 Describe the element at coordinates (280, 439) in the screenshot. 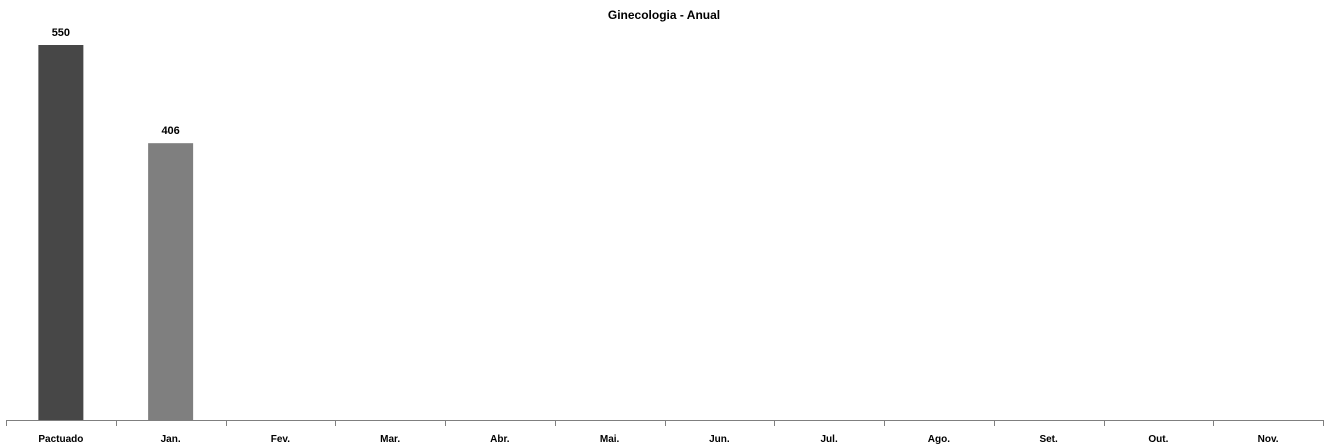

I see `x-tick-label: Fev.` at that location.